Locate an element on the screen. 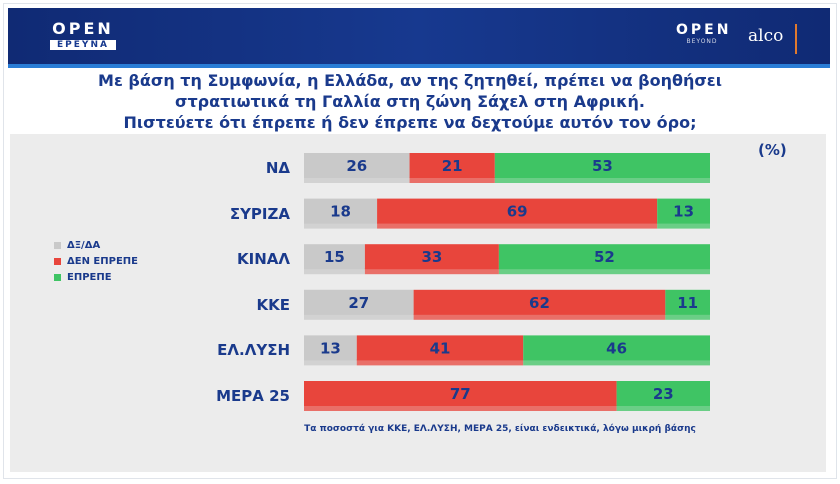 The height and width of the screenshot is (484, 840). legend-item-dkda: ΔΞ/ΔΑ is located at coordinates (96, 245).